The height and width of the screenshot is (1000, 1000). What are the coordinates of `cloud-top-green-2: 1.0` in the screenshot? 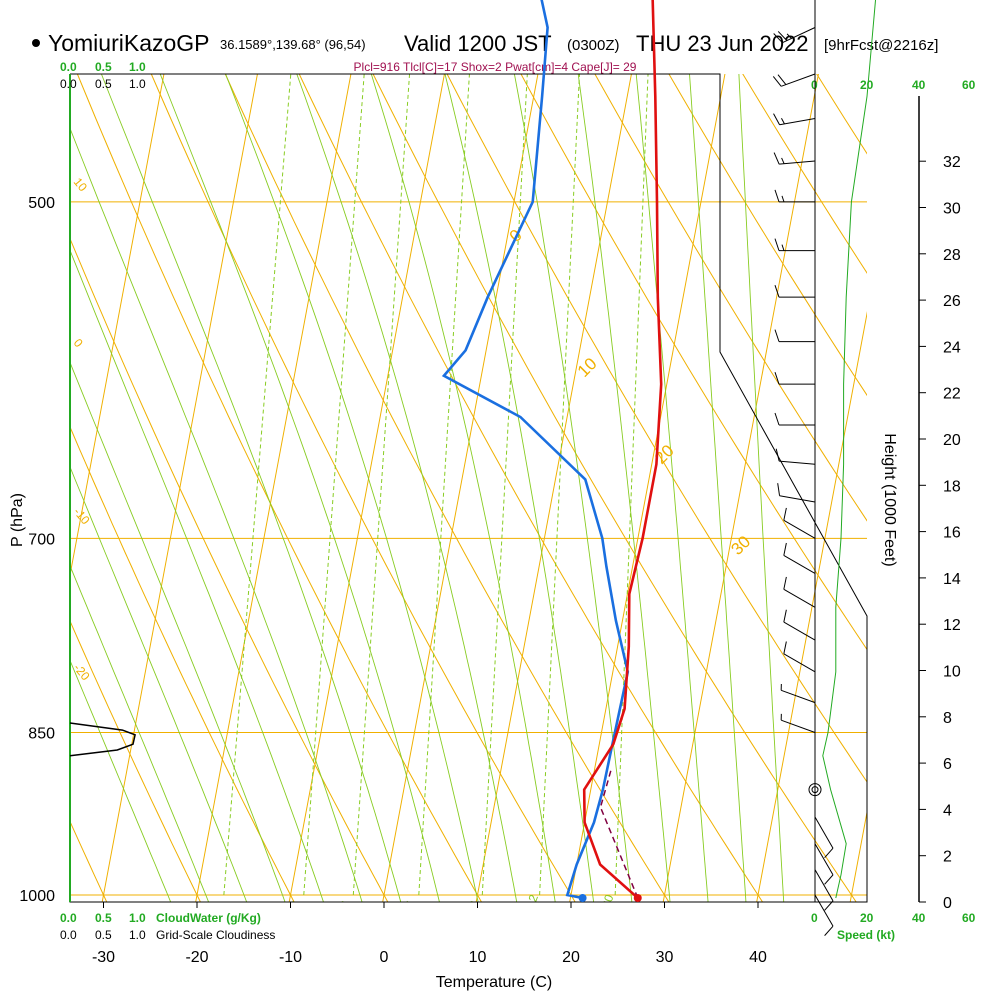 It's located at (137, 67).